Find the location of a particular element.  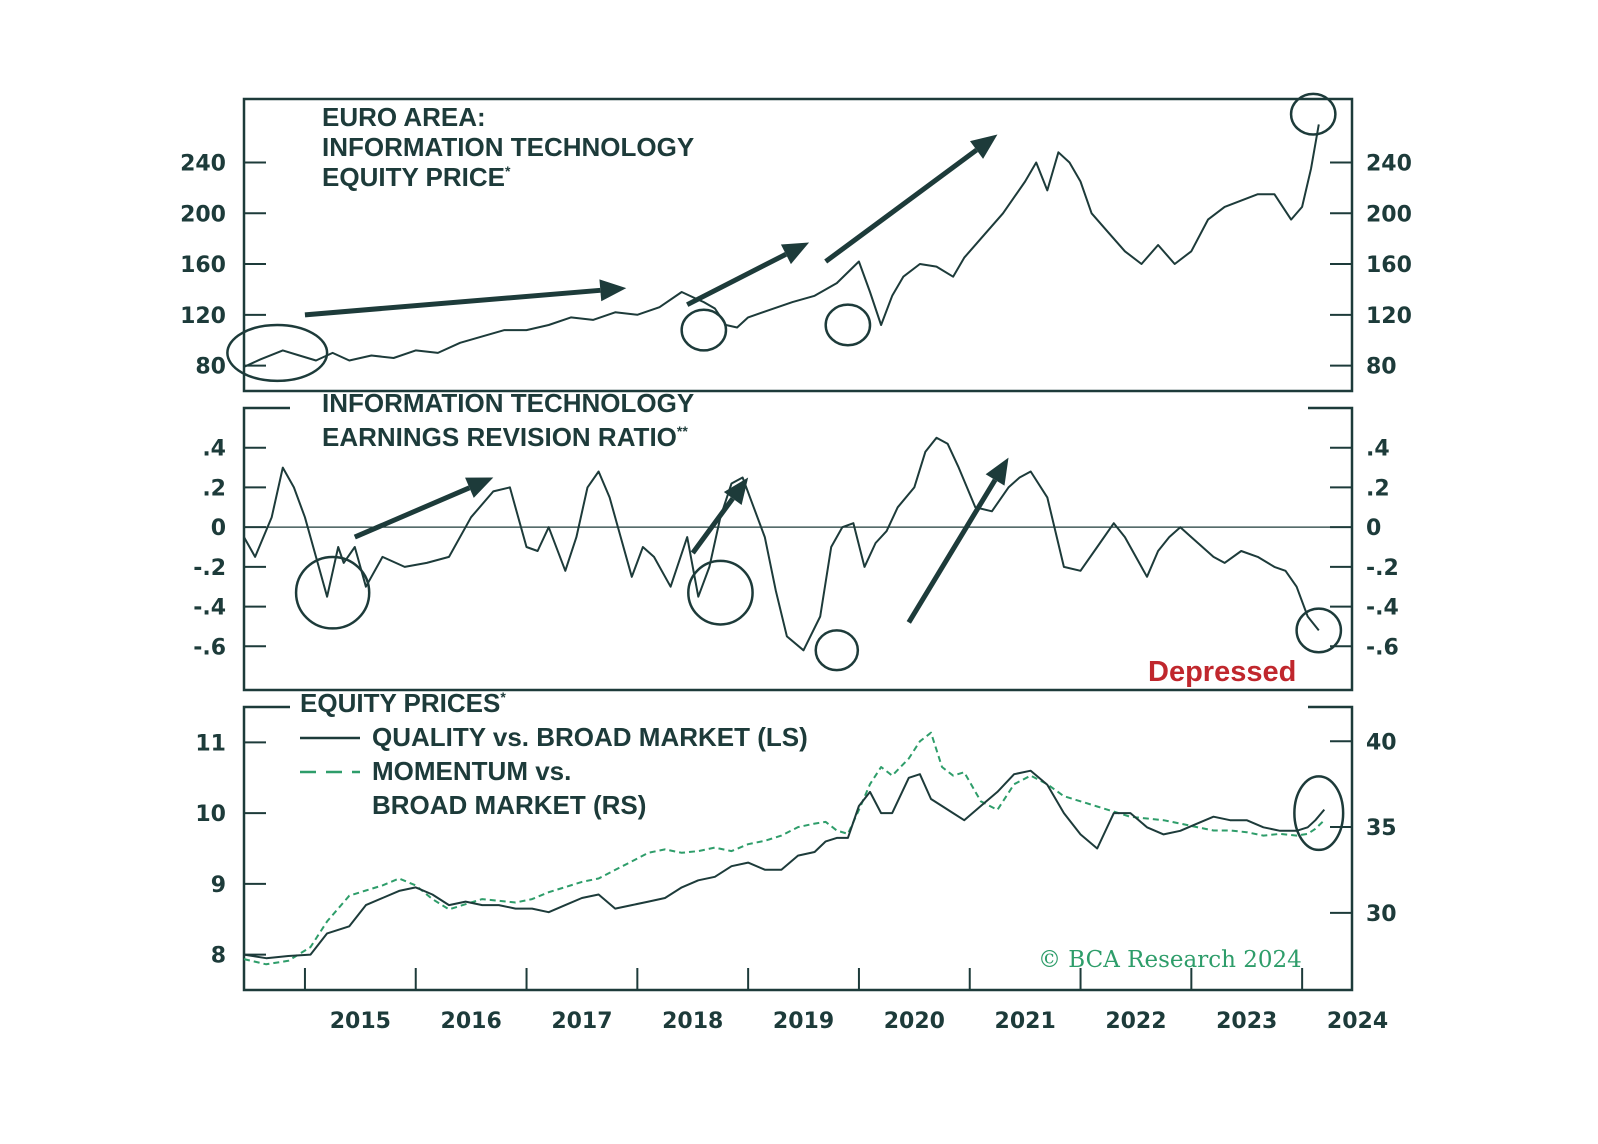

middle-right-tick-label: 0 is located at coordinates (1373, 528).